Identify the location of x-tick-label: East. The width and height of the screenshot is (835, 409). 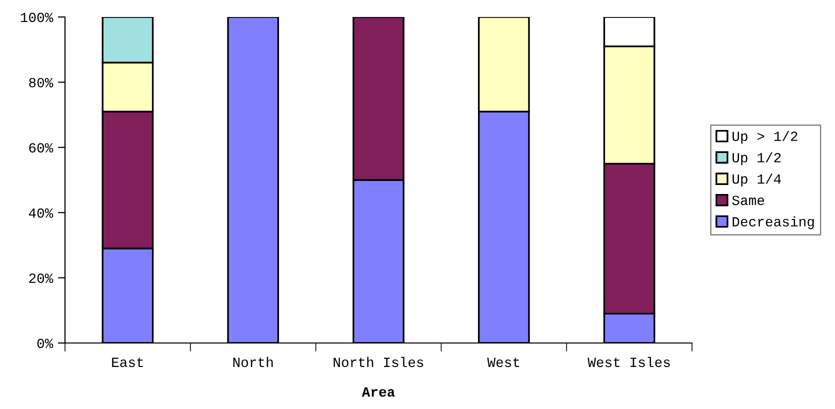
(127, 363).